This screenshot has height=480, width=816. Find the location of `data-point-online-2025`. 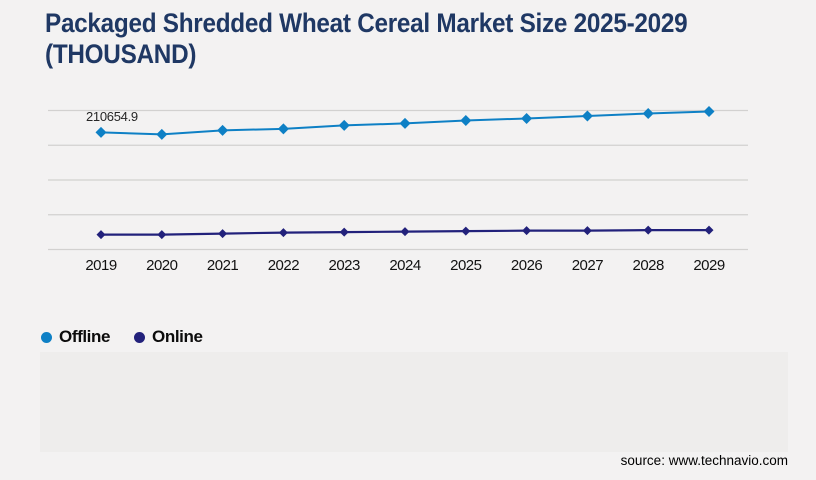

data-point-online-2025 is located at coordinates (466, 231).